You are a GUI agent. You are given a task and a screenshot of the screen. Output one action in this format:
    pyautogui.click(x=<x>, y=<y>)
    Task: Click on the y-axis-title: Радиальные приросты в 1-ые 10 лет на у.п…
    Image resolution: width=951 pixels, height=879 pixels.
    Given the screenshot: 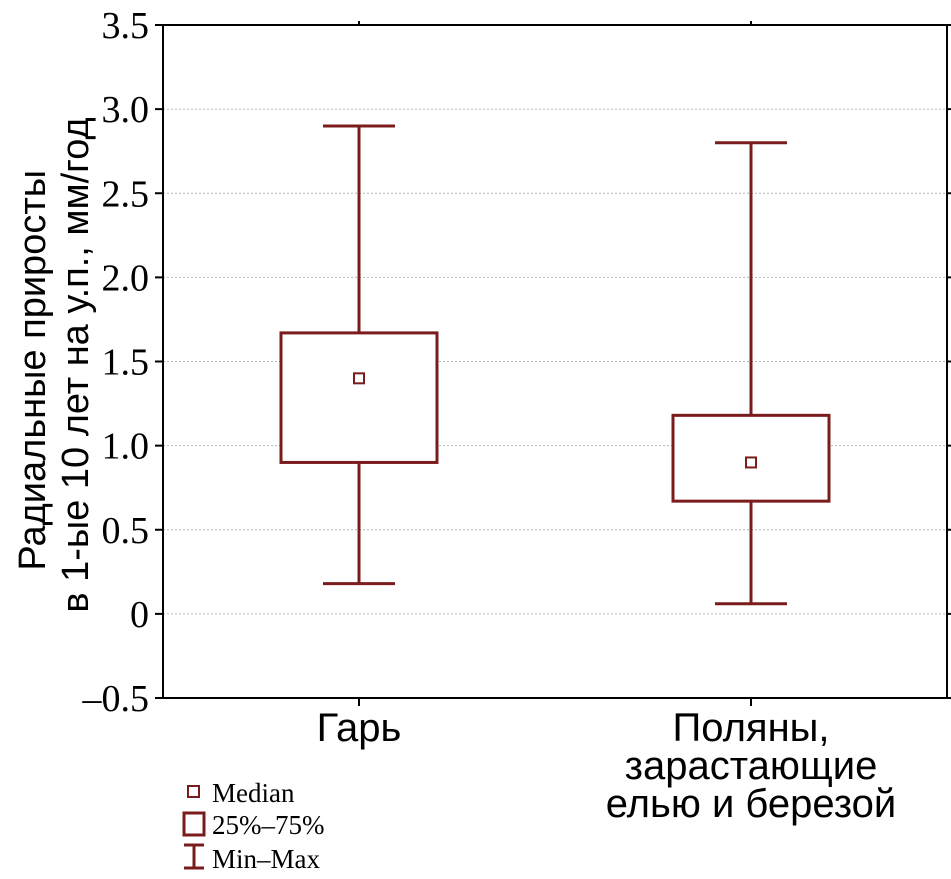 What is the action you would take?
    pyautogui.click(x=54, y=364)
    